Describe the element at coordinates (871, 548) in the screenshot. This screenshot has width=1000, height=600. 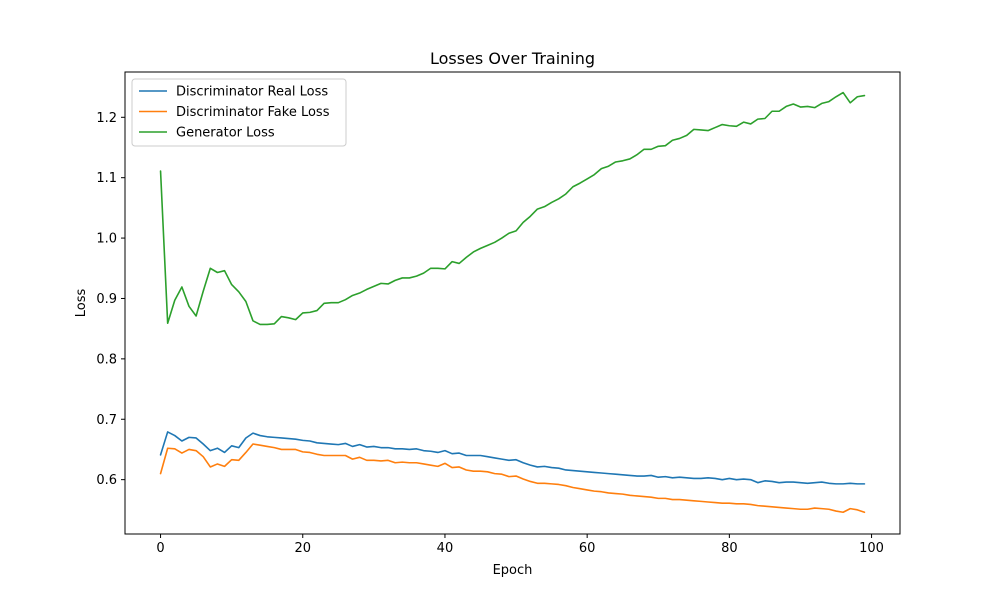
I see `x-tick-label: 100` at that location.